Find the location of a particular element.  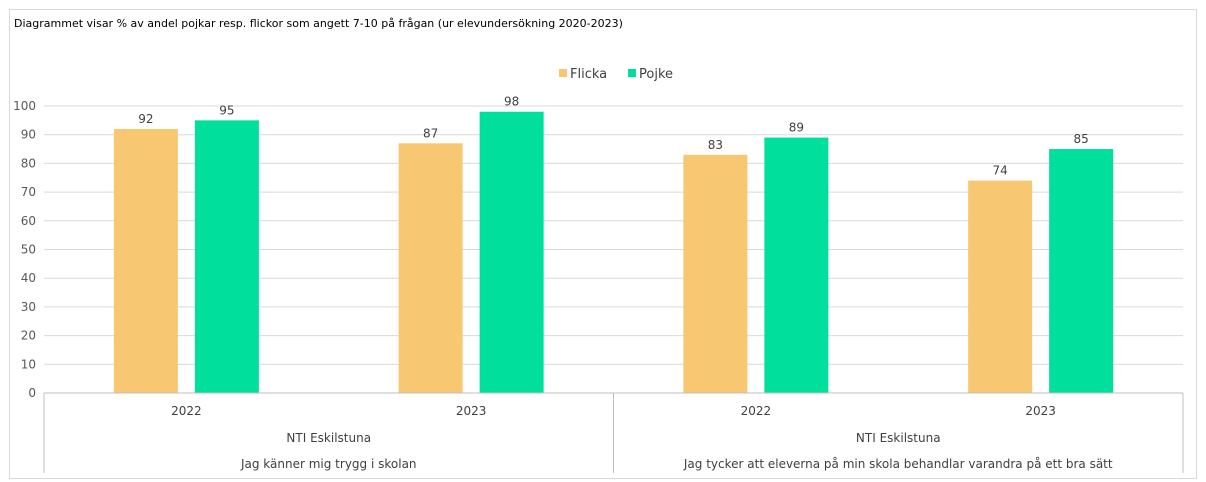

data-label: 98 is located at coordinates (511, 102).